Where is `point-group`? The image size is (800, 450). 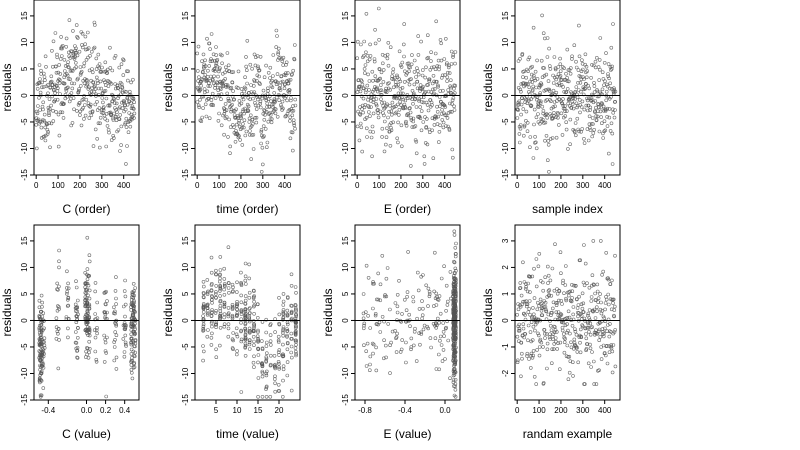 point-group is located at coordinates (409, 314).